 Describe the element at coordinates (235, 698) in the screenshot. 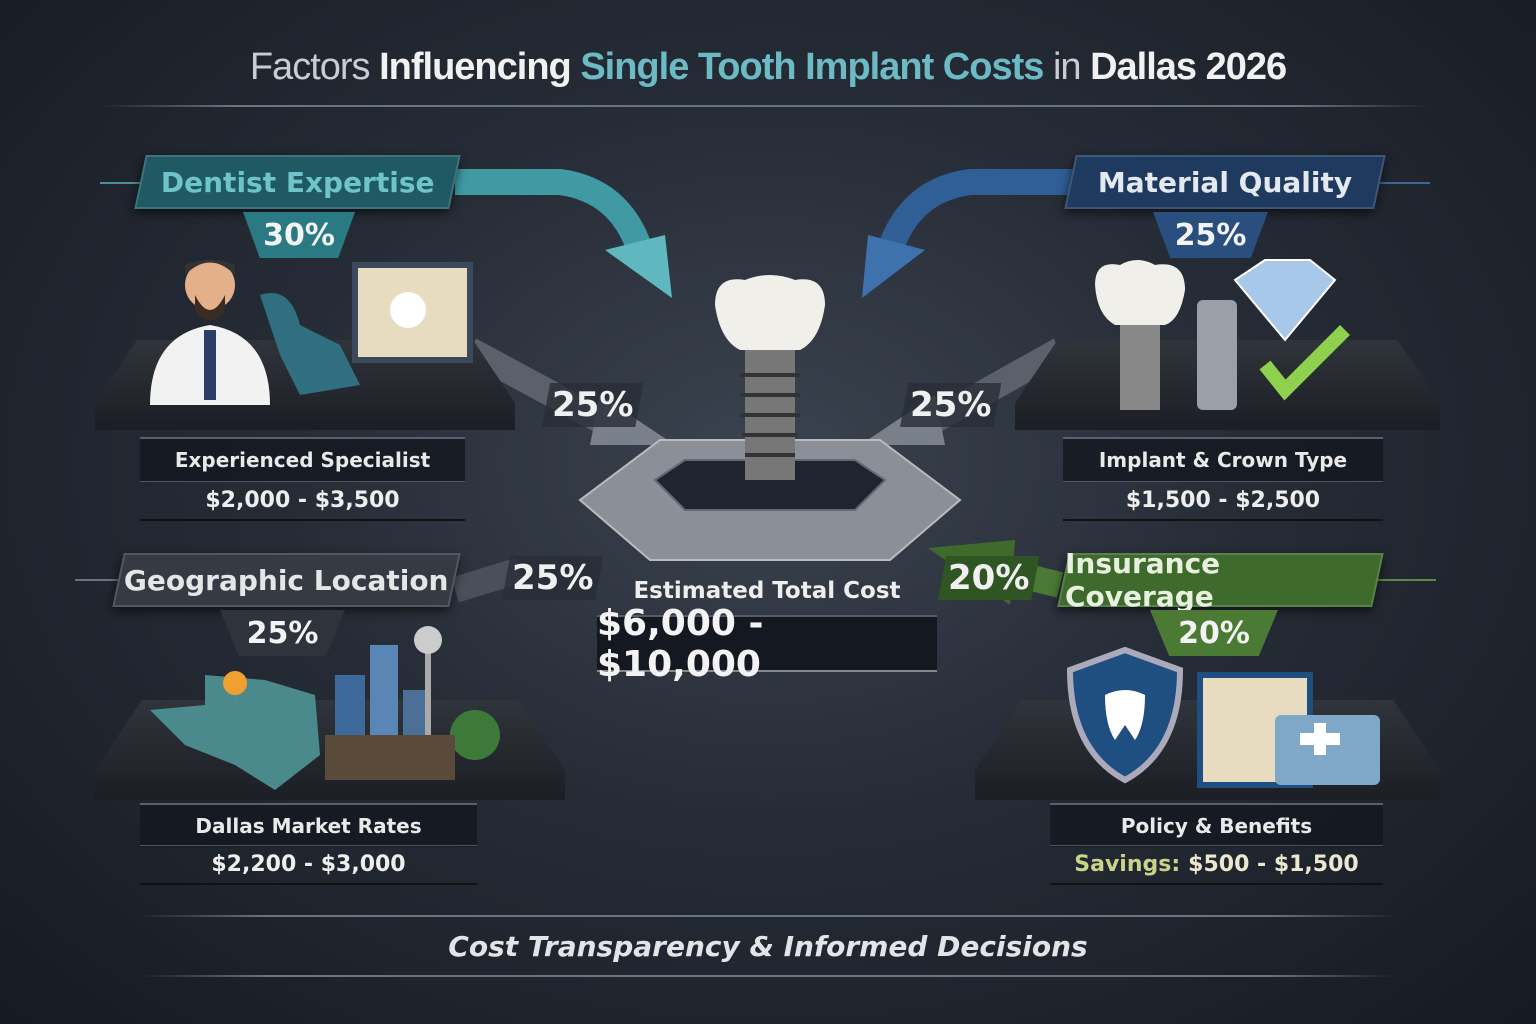

I see `location-pin-icon` at that location.